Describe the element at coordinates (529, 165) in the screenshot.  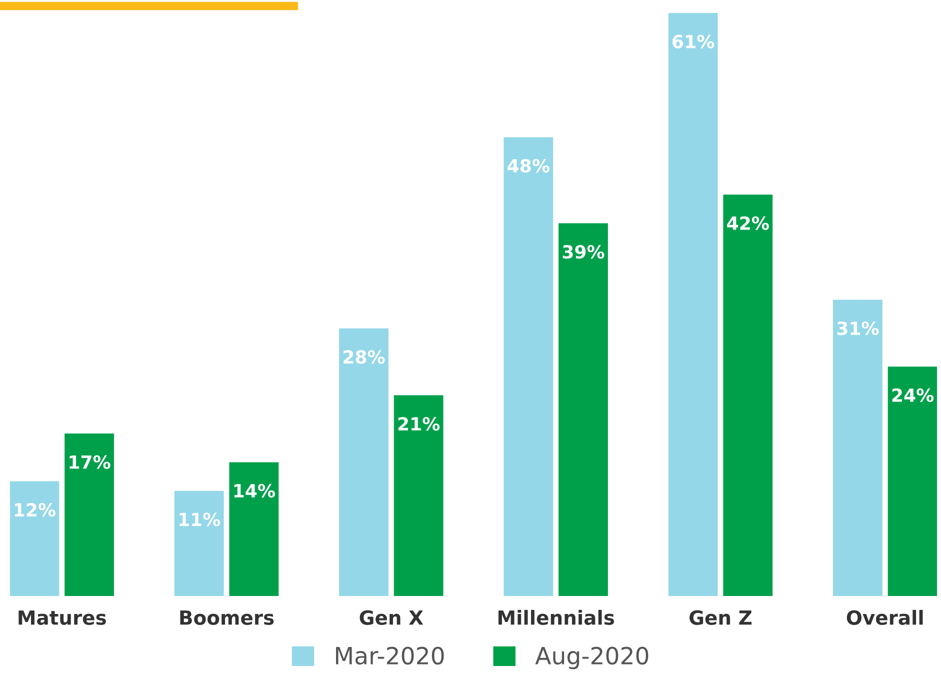
I see `data-label: 48%` at that location.